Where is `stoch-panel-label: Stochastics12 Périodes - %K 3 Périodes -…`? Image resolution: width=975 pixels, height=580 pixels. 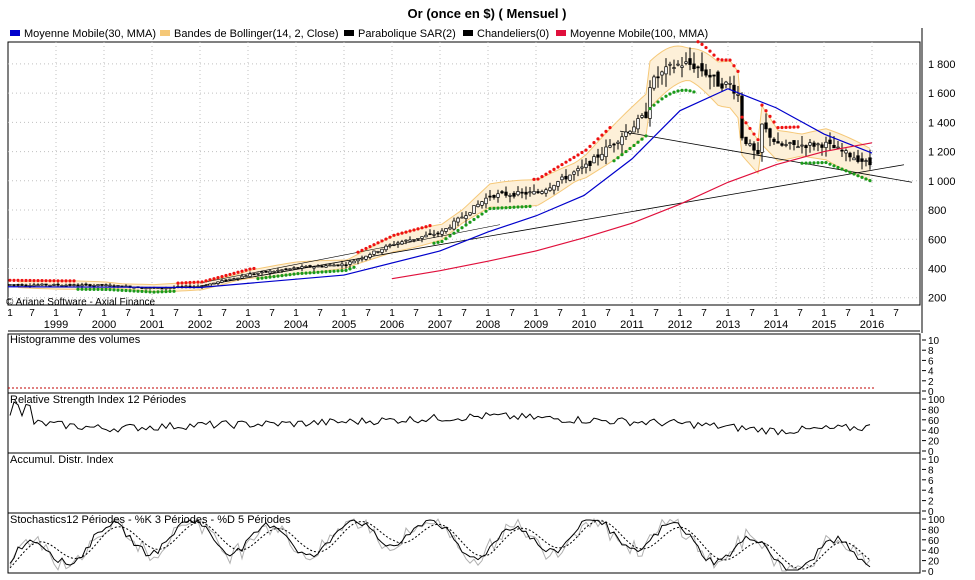
stoch-panel-label: Stochastics12 Périodes - %K 3 Périodes -… is located at coordinates (150, 520).